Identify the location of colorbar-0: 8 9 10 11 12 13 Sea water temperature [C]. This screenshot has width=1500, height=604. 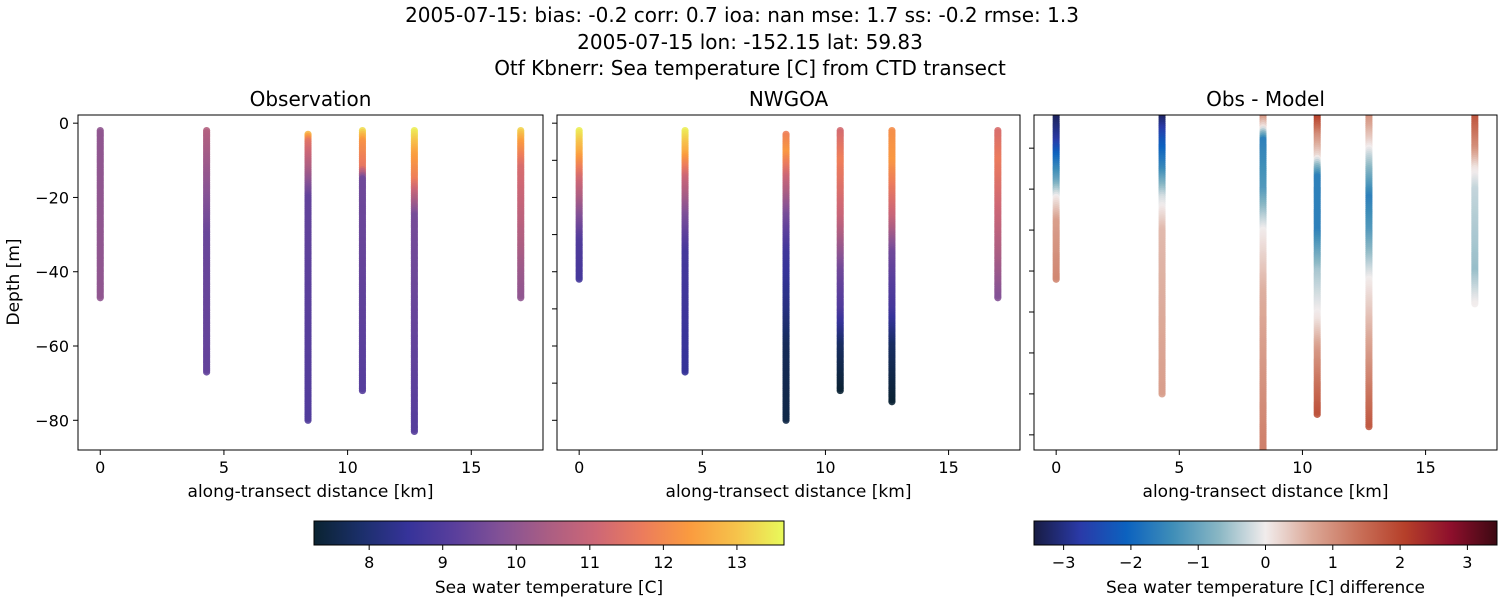
(549, 559).